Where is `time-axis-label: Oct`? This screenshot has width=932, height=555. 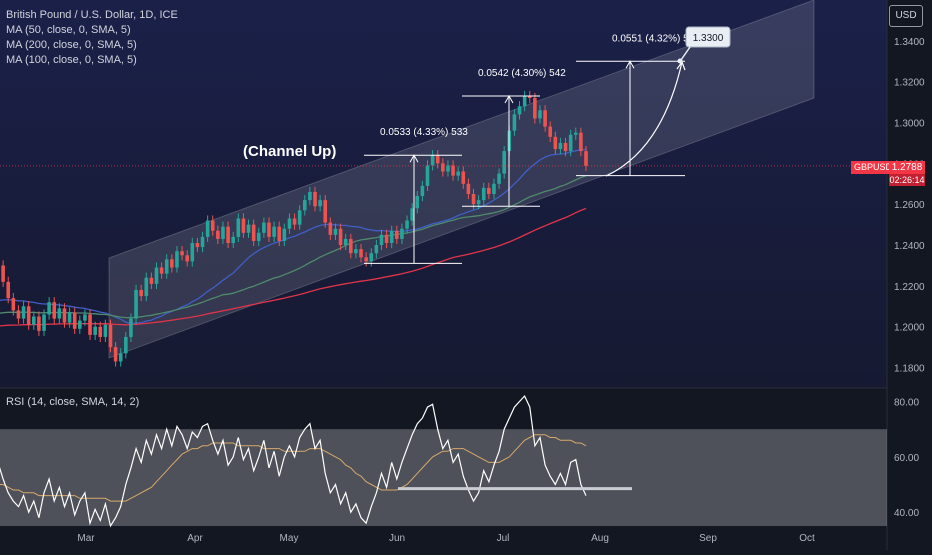
time-axis-label: Oct is located at coordinates (807, 538).